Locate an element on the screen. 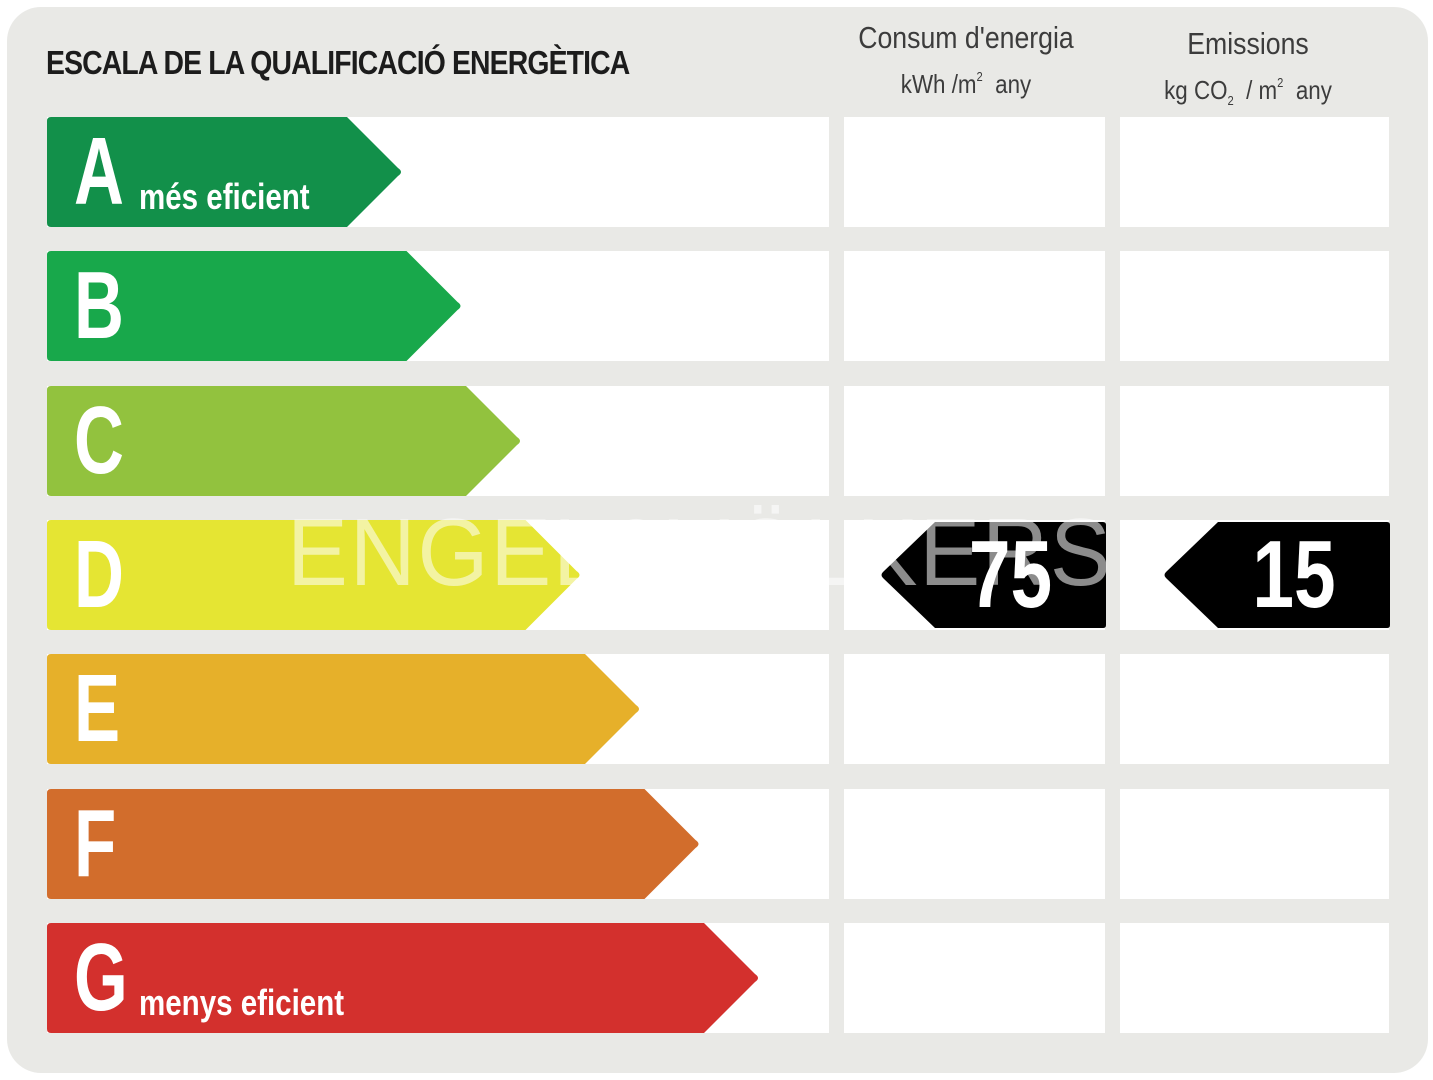 The height and width of the screenshot is (1080, 1433). rating-row-b: B is located at coordinates (716, 306).